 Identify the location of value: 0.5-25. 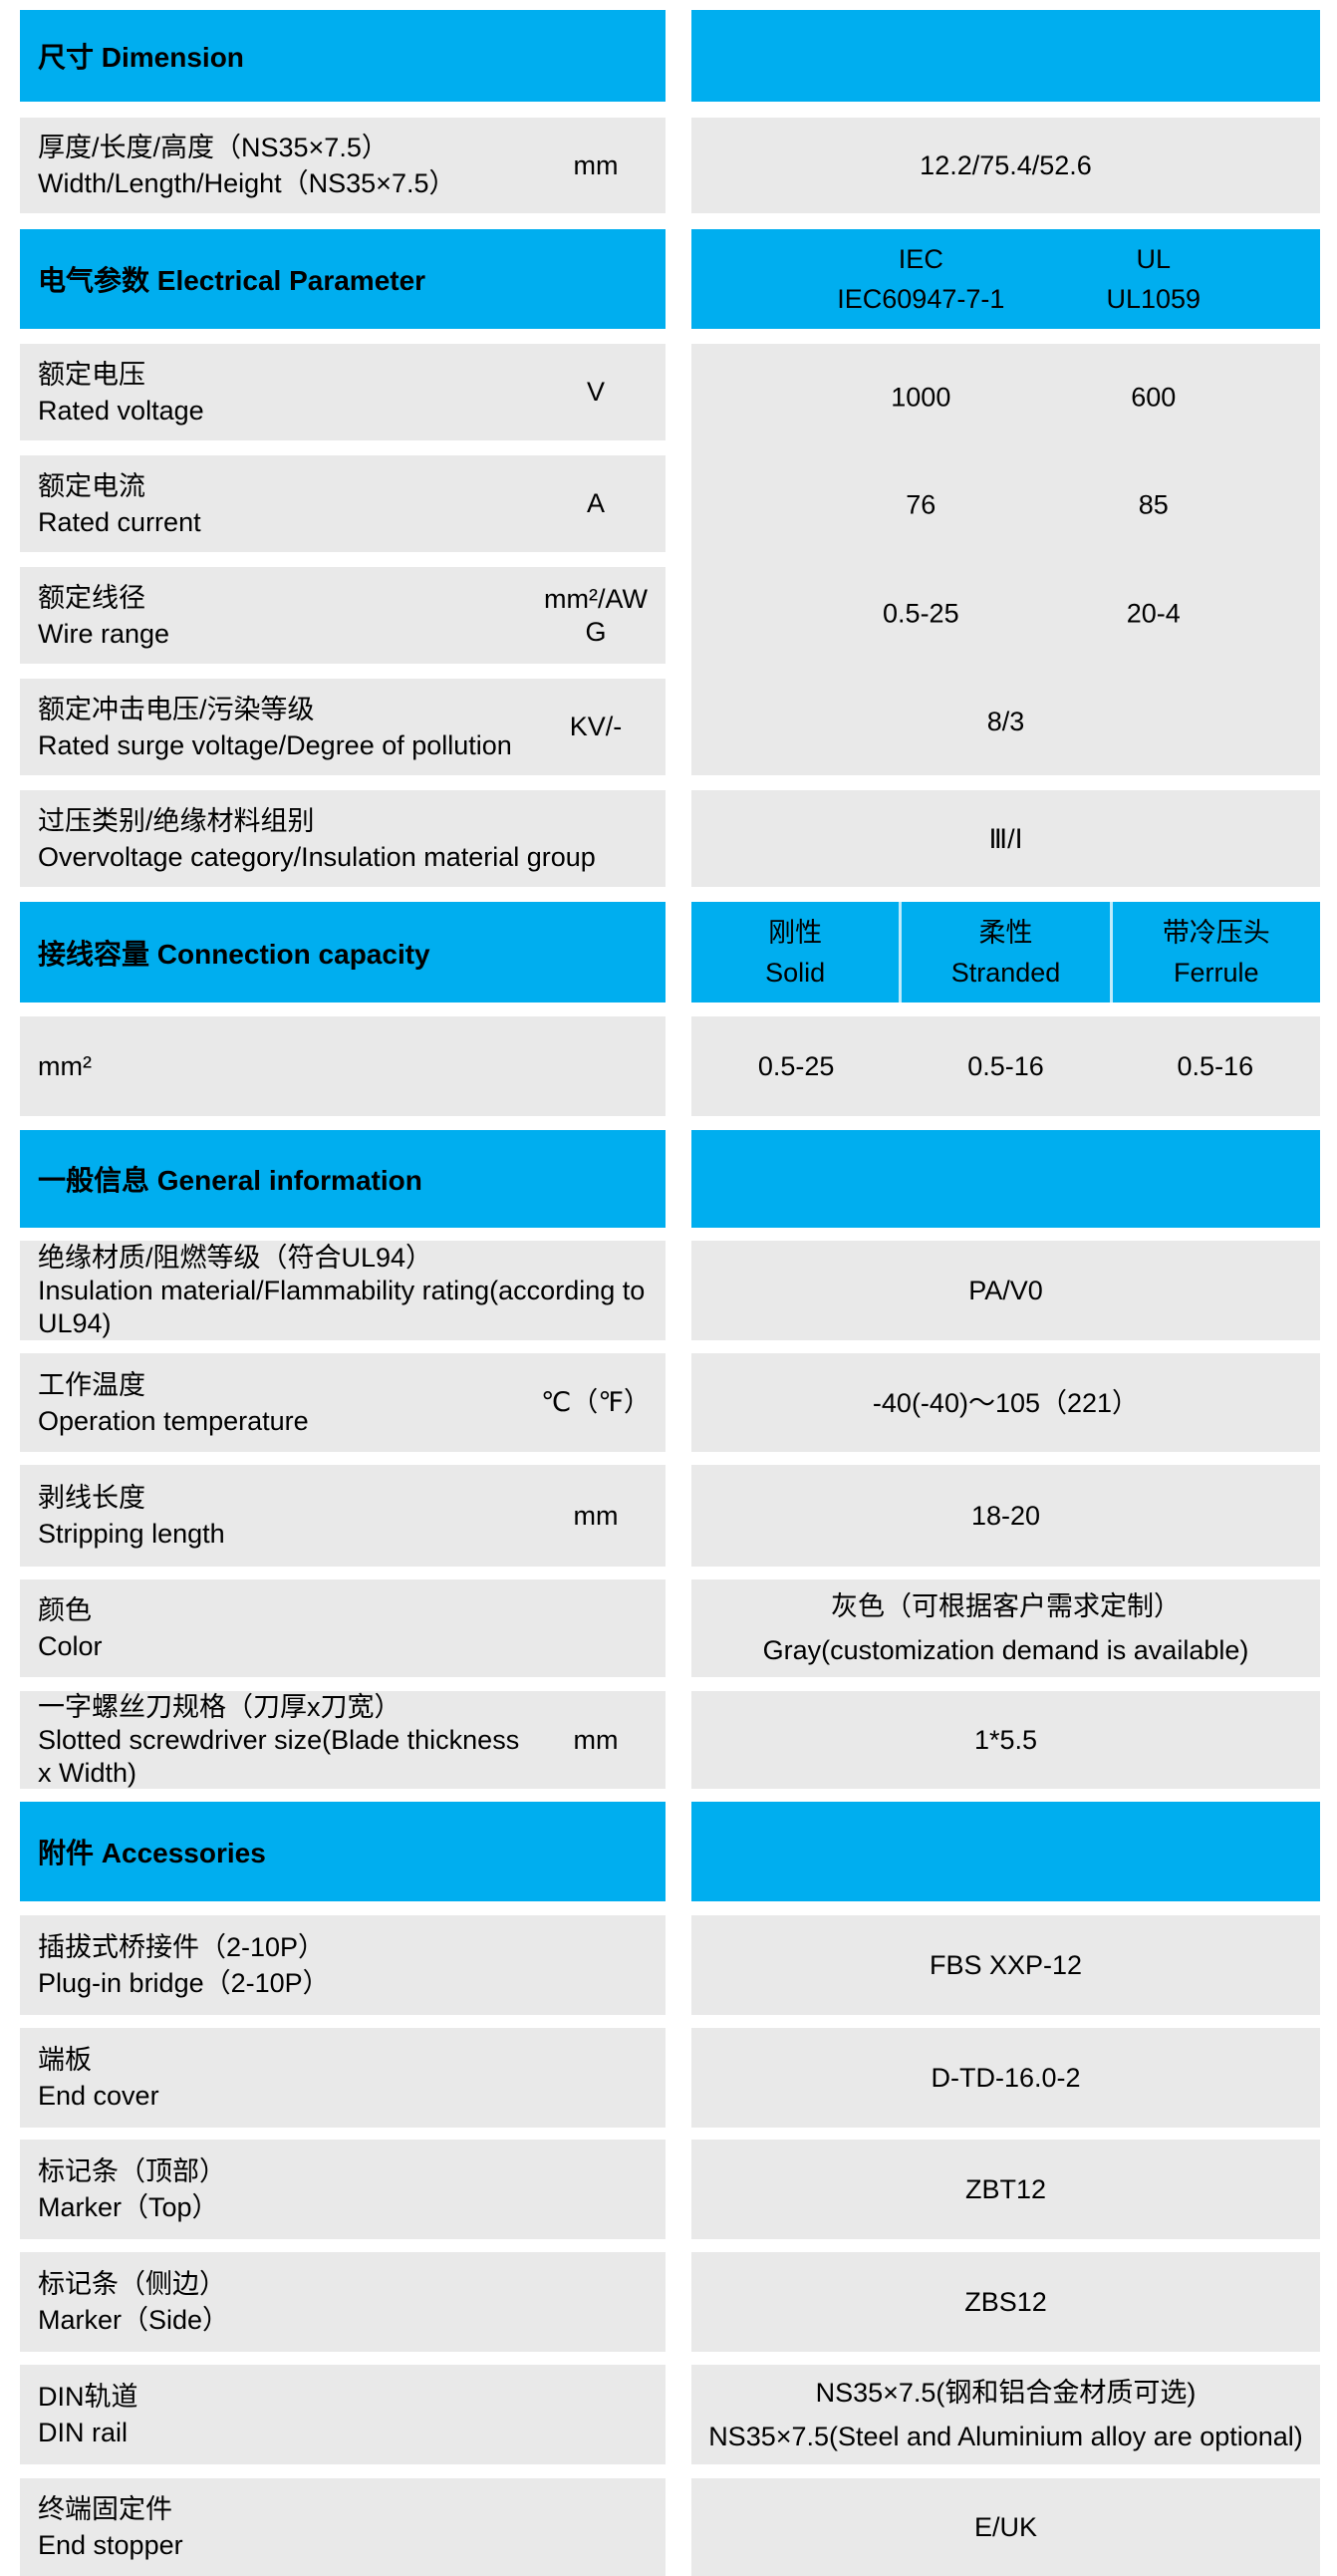
(796, 1066).